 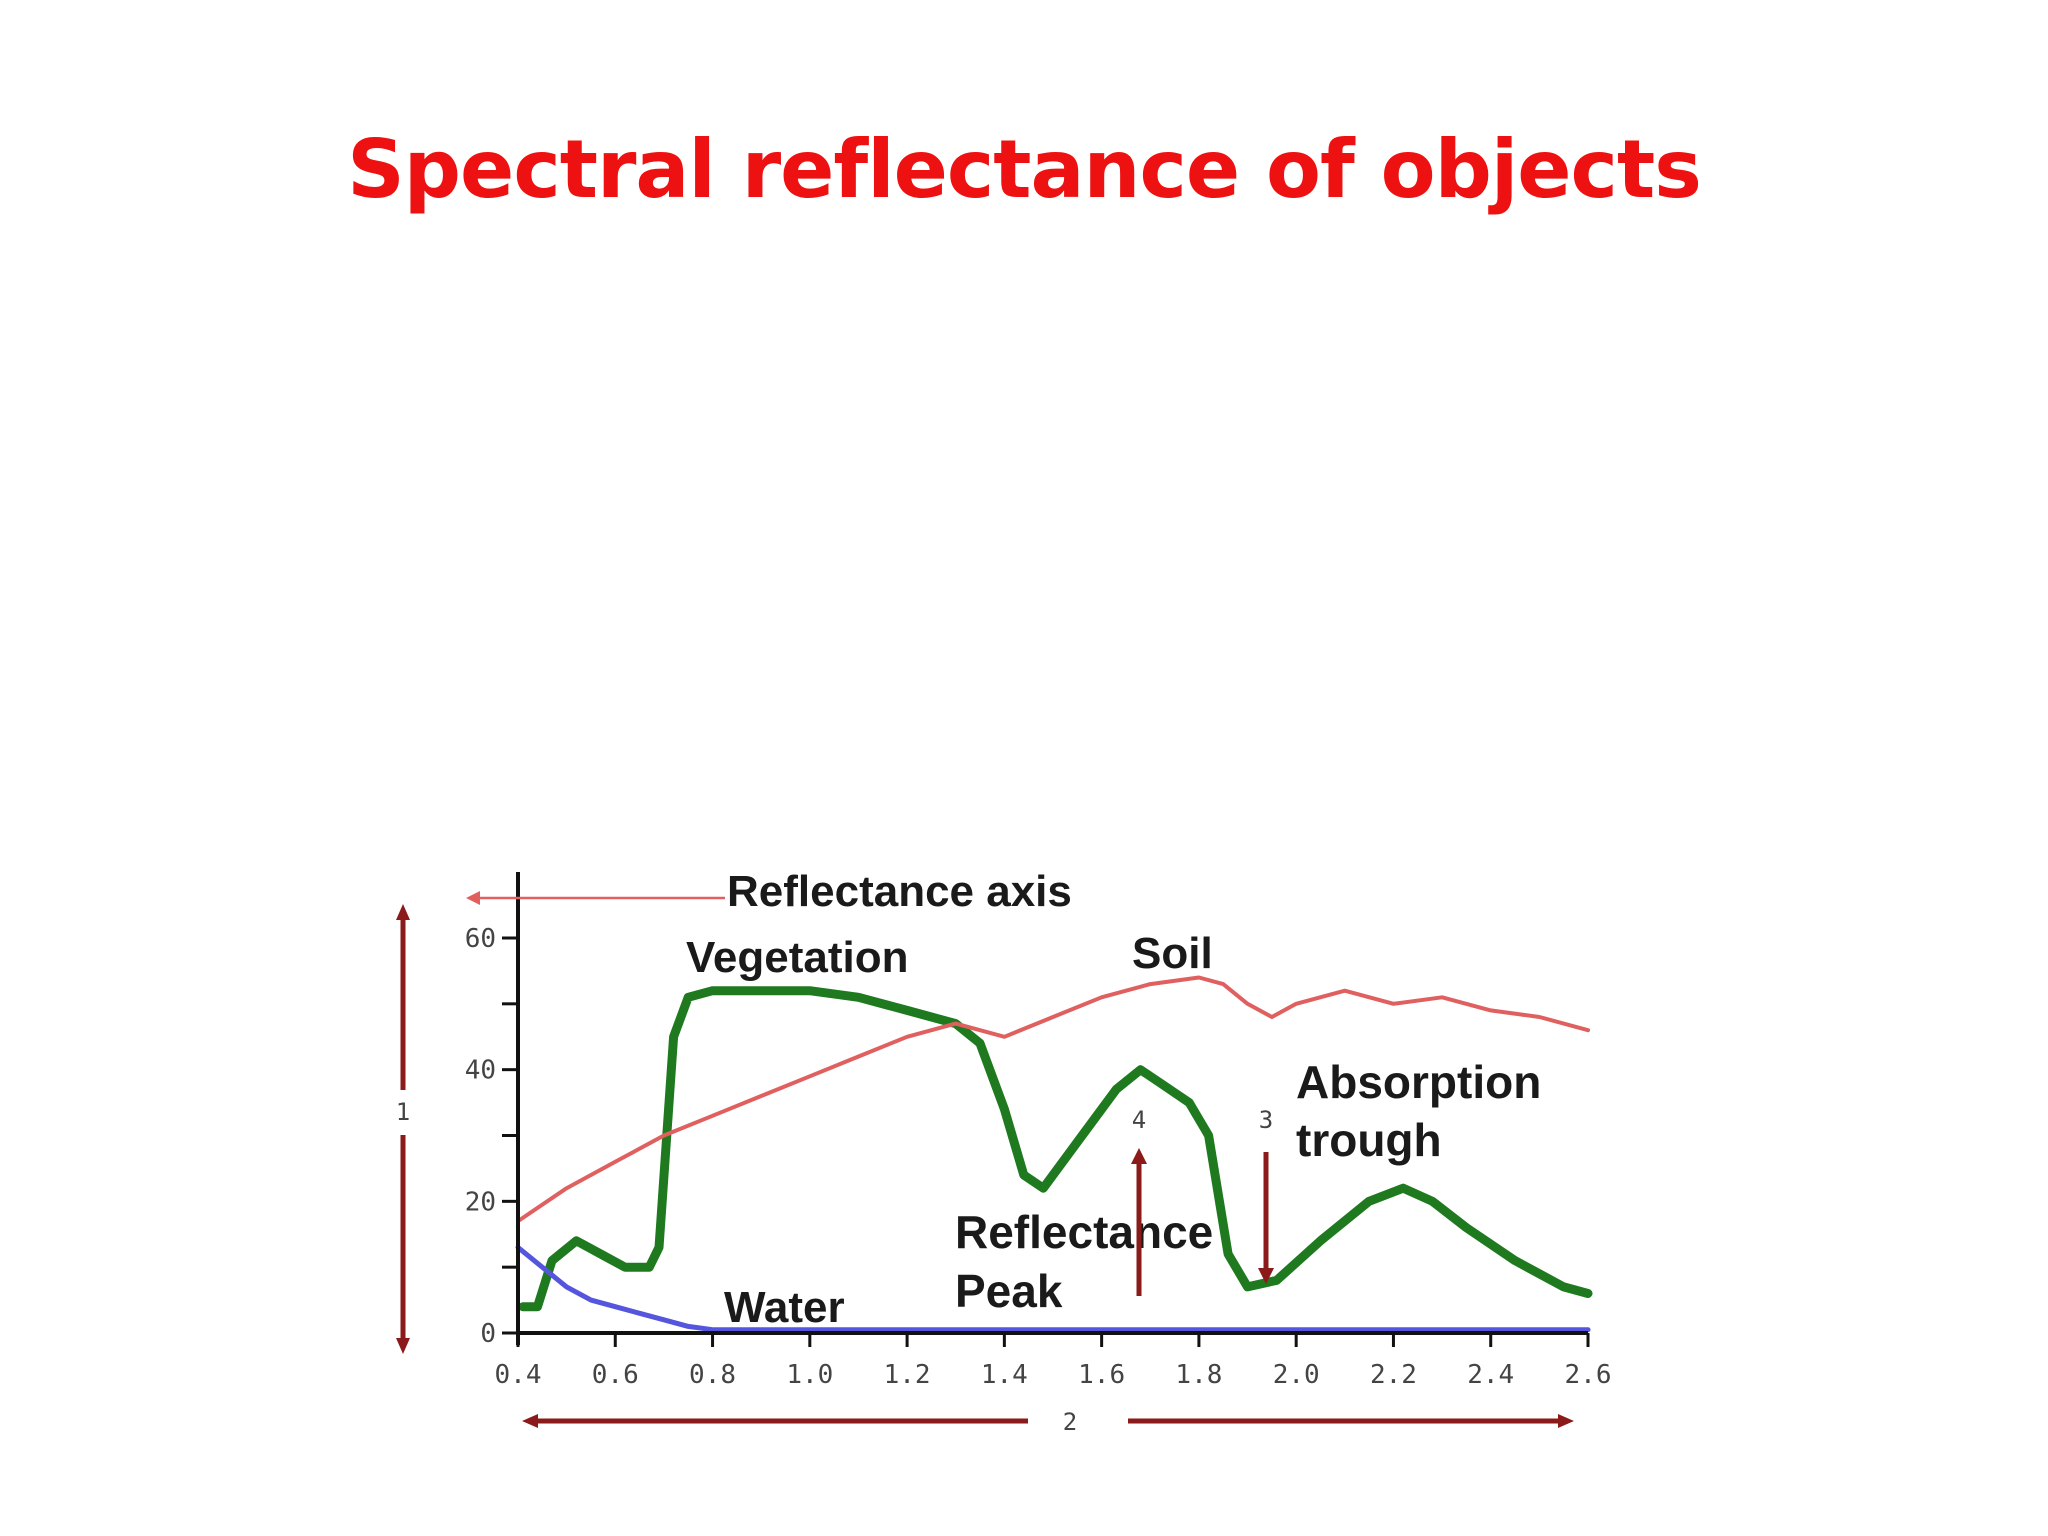 I want to click on y-tick-label: 60, so click(x=480, y=939).